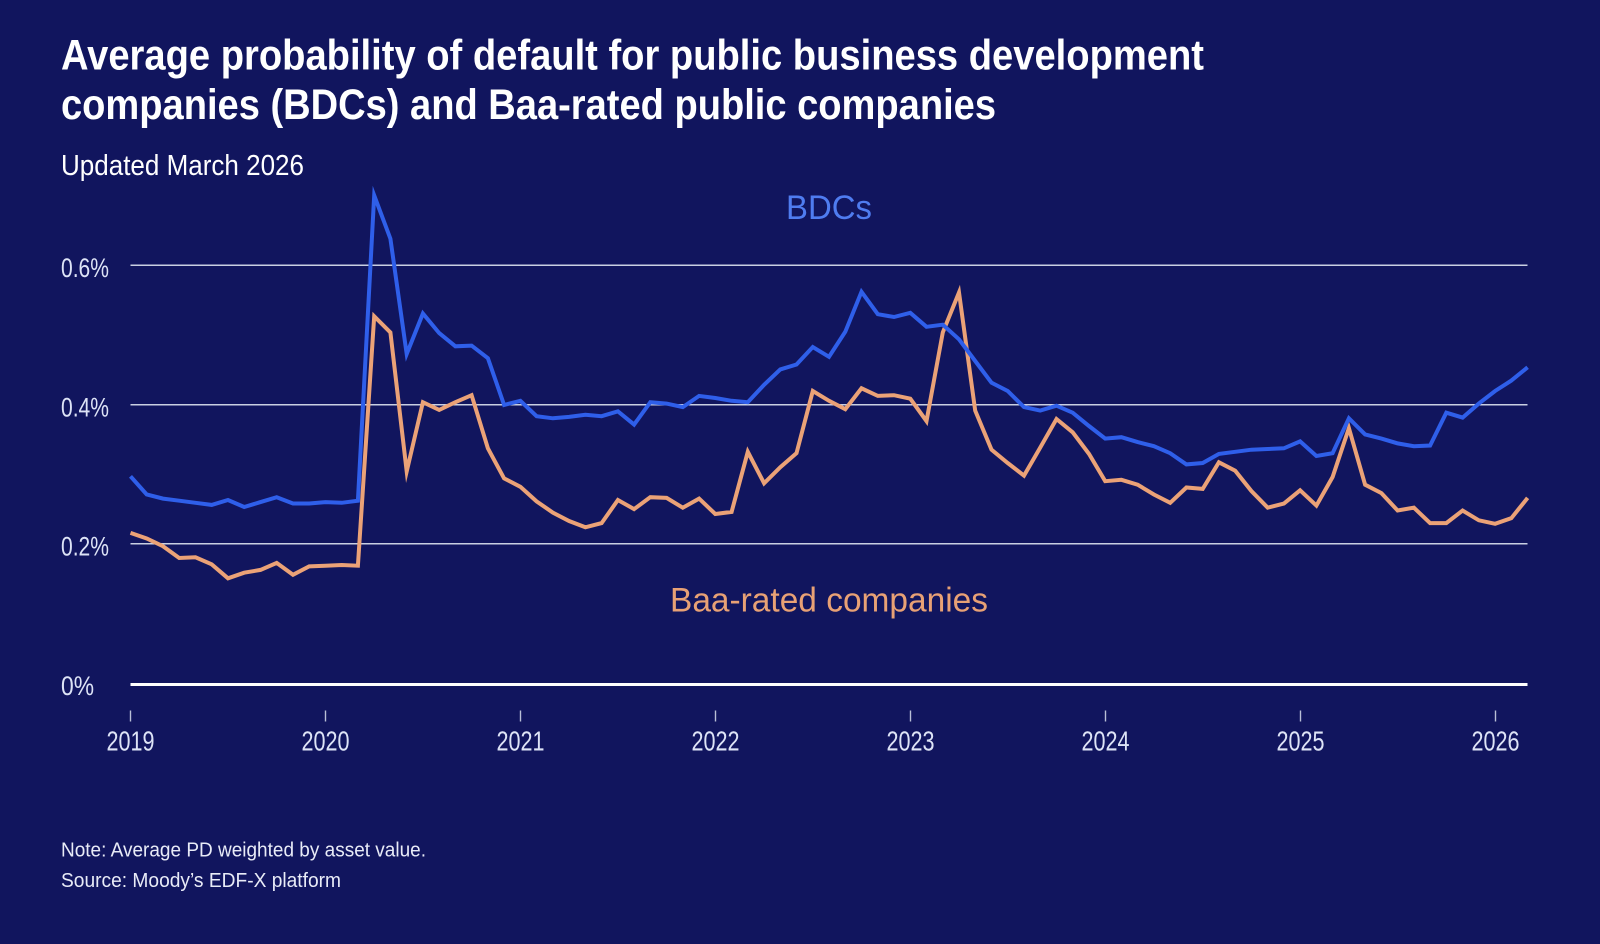 The height and width of the screenshot is (944, 1600). I want to click on svg-text: 0.2%, so click(85, 547).